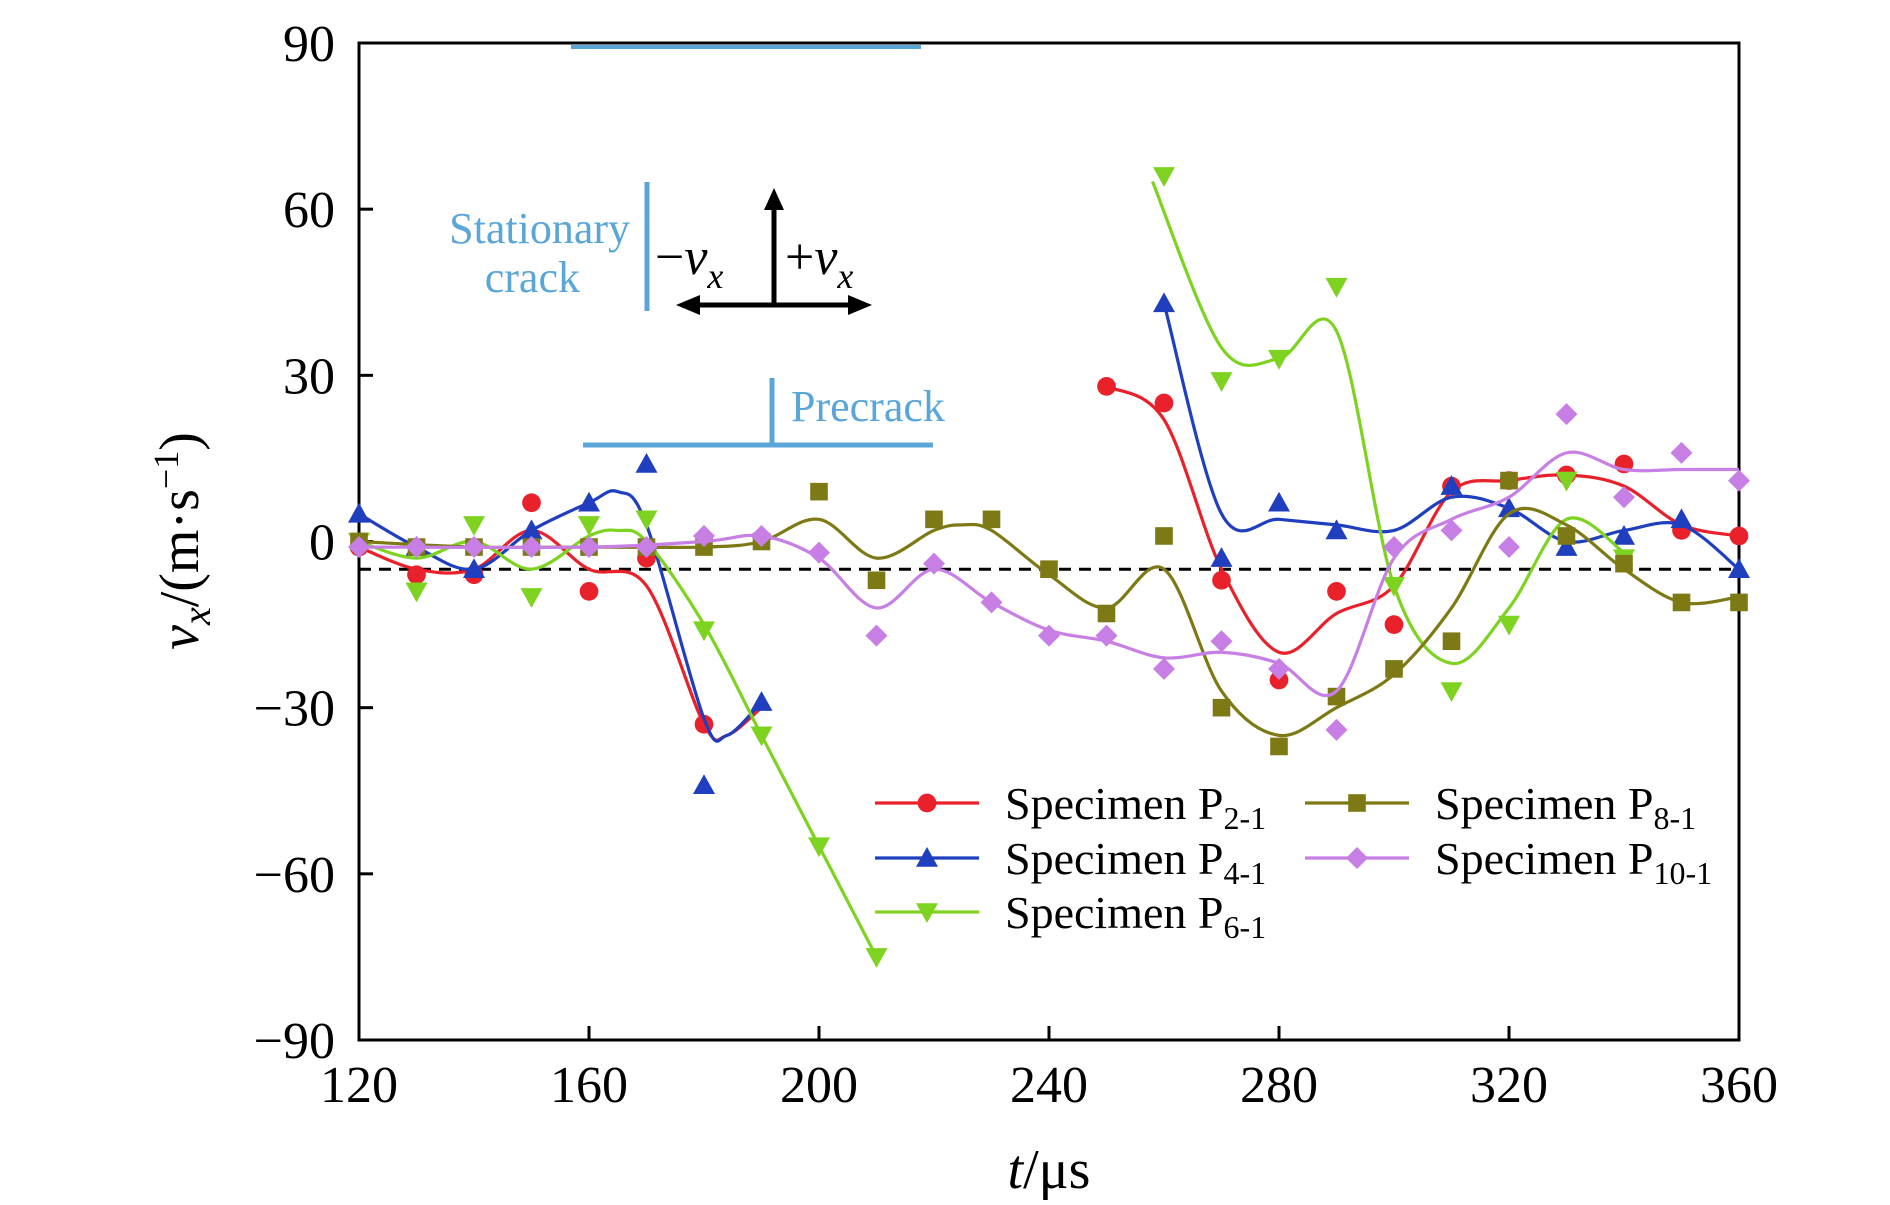  Describe the element at coordinates (868, 406) in the screenshot. I see `precrack-label: Precrack` at that location.